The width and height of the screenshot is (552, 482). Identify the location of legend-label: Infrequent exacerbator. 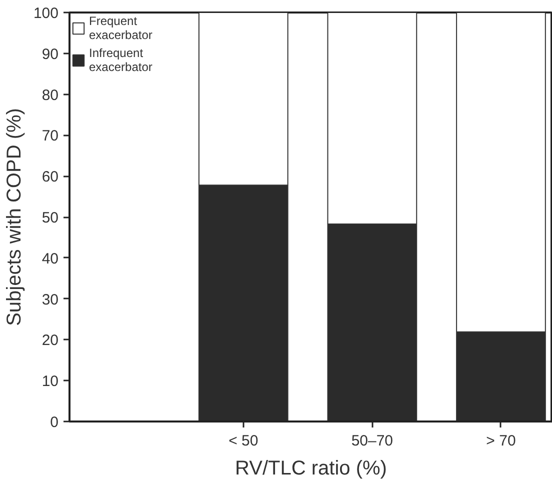
(120, 60).